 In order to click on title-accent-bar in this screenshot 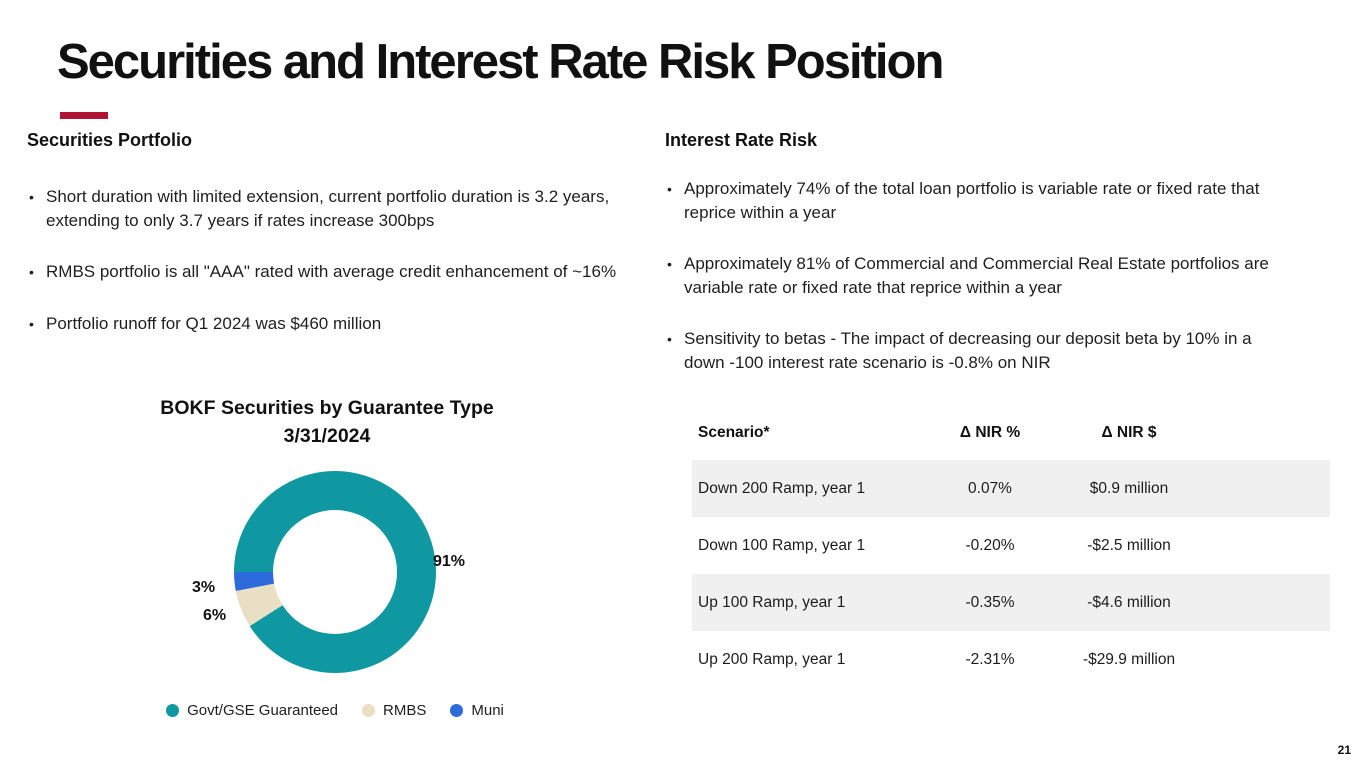, I will do `click(84, 115)`.